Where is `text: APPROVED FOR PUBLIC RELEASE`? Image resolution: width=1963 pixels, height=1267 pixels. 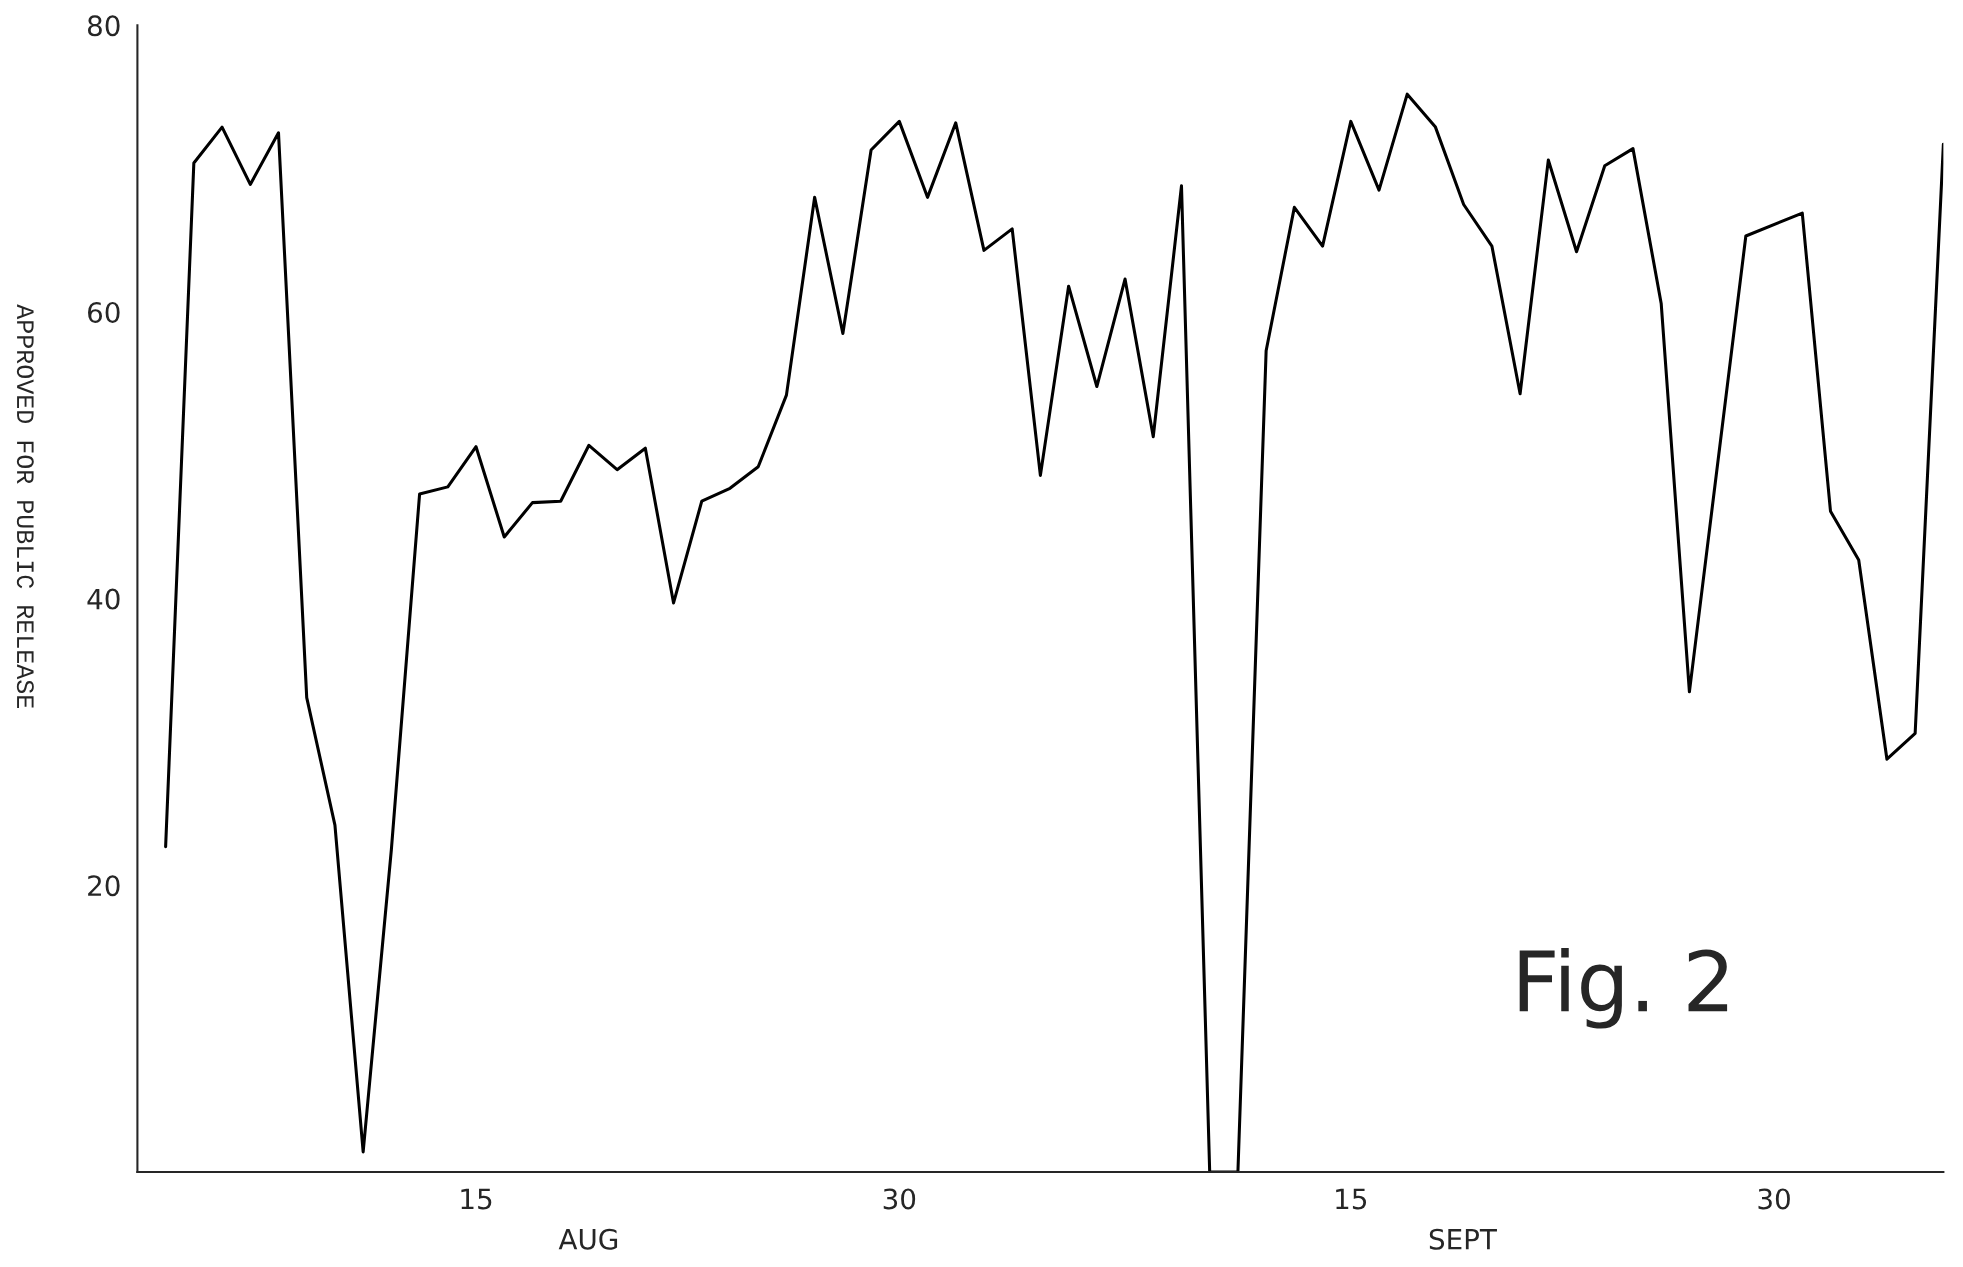
text: APPROVED FOR PUBLIC RELEASE is located at coordinates (25, 506).